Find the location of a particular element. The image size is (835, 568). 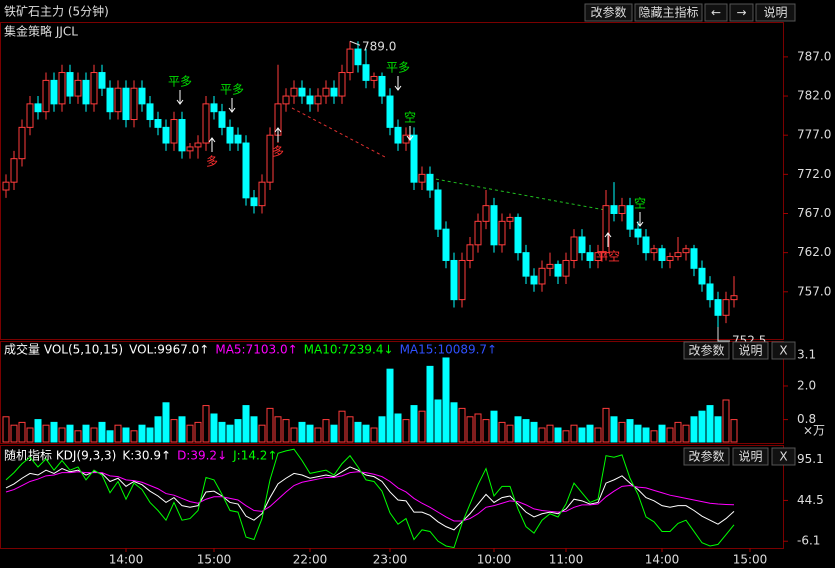

indicator-label: 随机指标 KDJ(9,3,3) is located at coordinates (60, 455).